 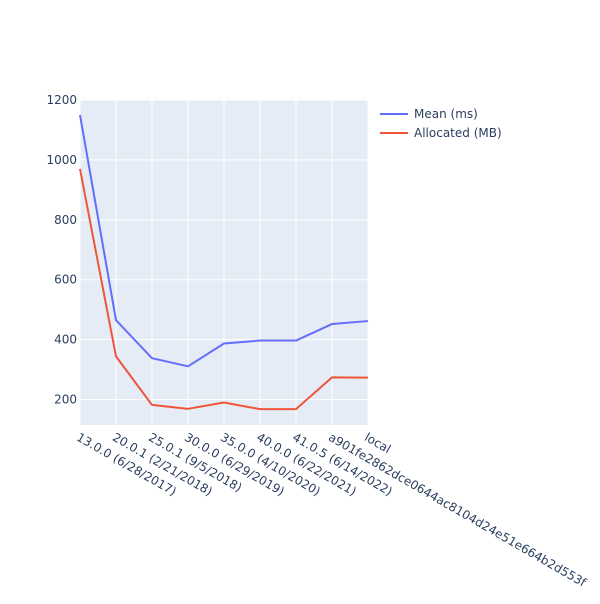 What do you see at coordinates (65, 220) in the screenshot?
I see `y-tick-label: 800` at bounding box center [65, 220].